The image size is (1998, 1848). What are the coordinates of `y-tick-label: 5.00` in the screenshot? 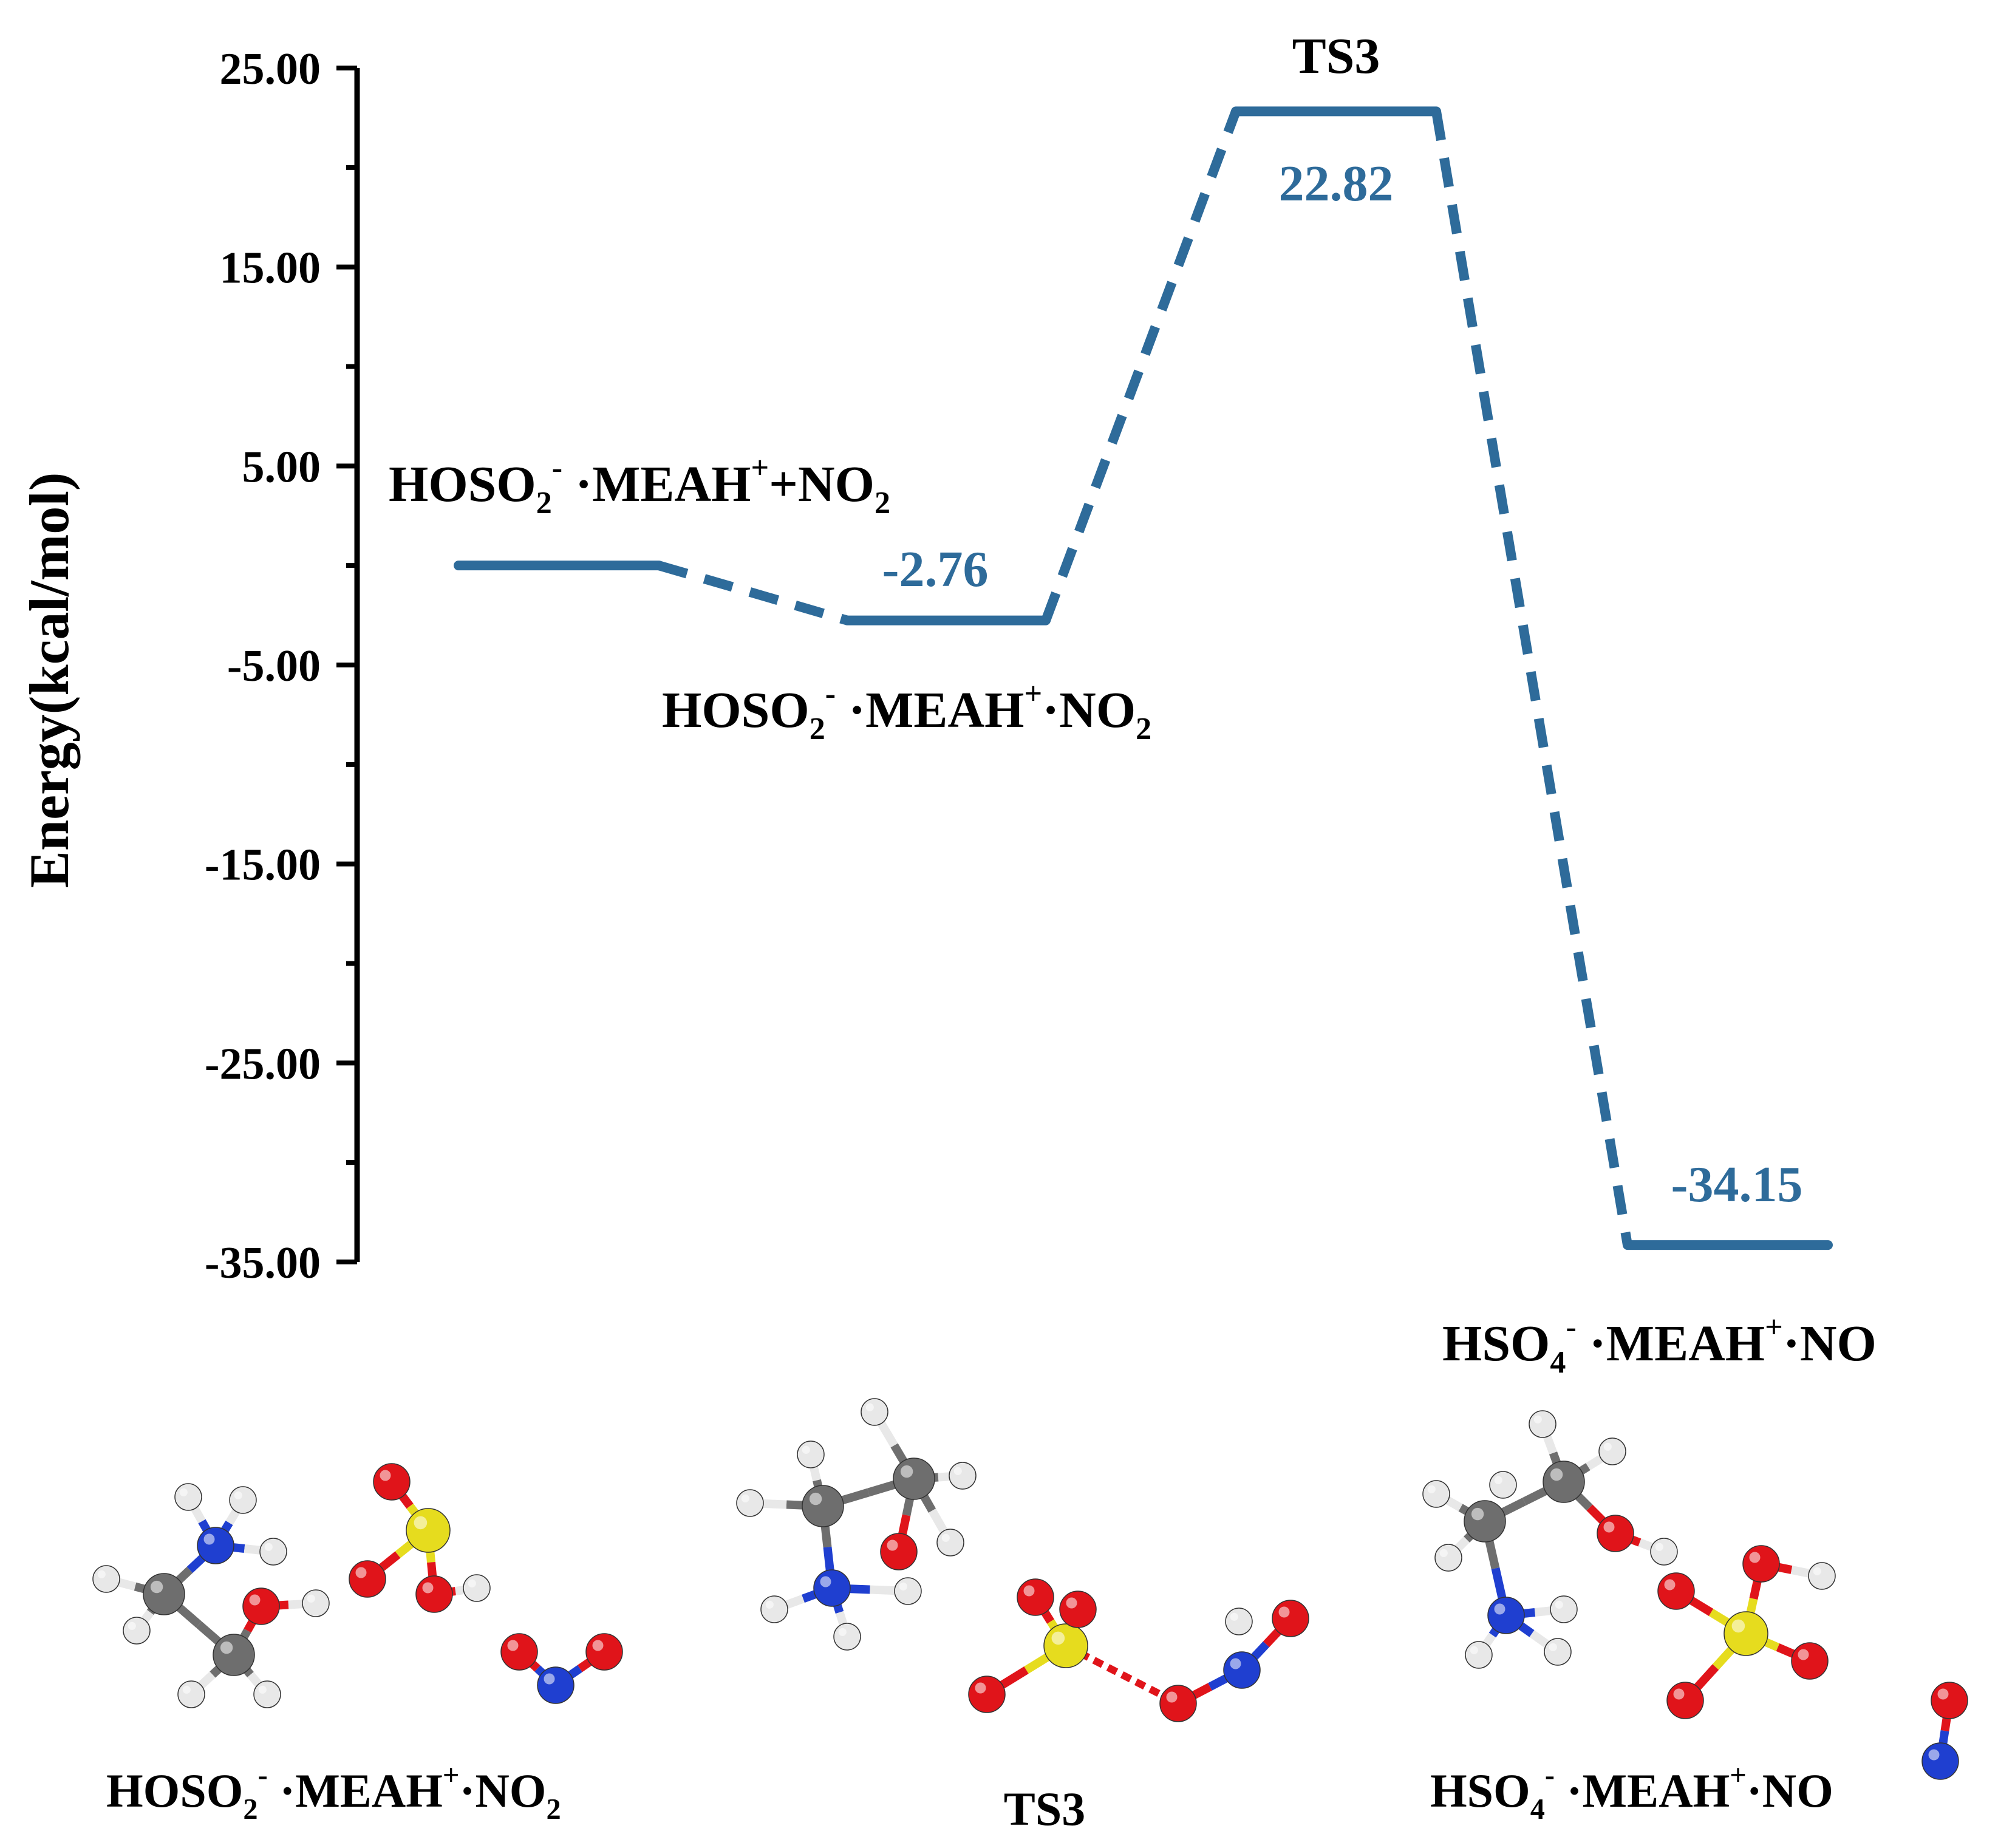 It's located at (281, 467).